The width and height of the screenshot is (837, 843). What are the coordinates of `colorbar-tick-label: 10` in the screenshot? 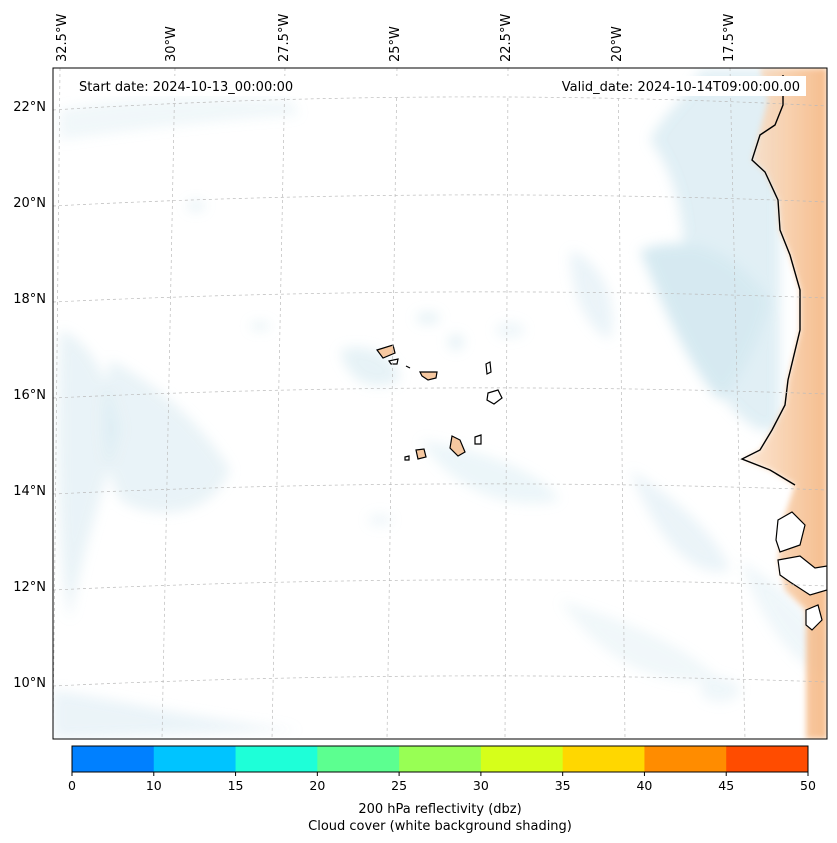 It's located at (154, 785).